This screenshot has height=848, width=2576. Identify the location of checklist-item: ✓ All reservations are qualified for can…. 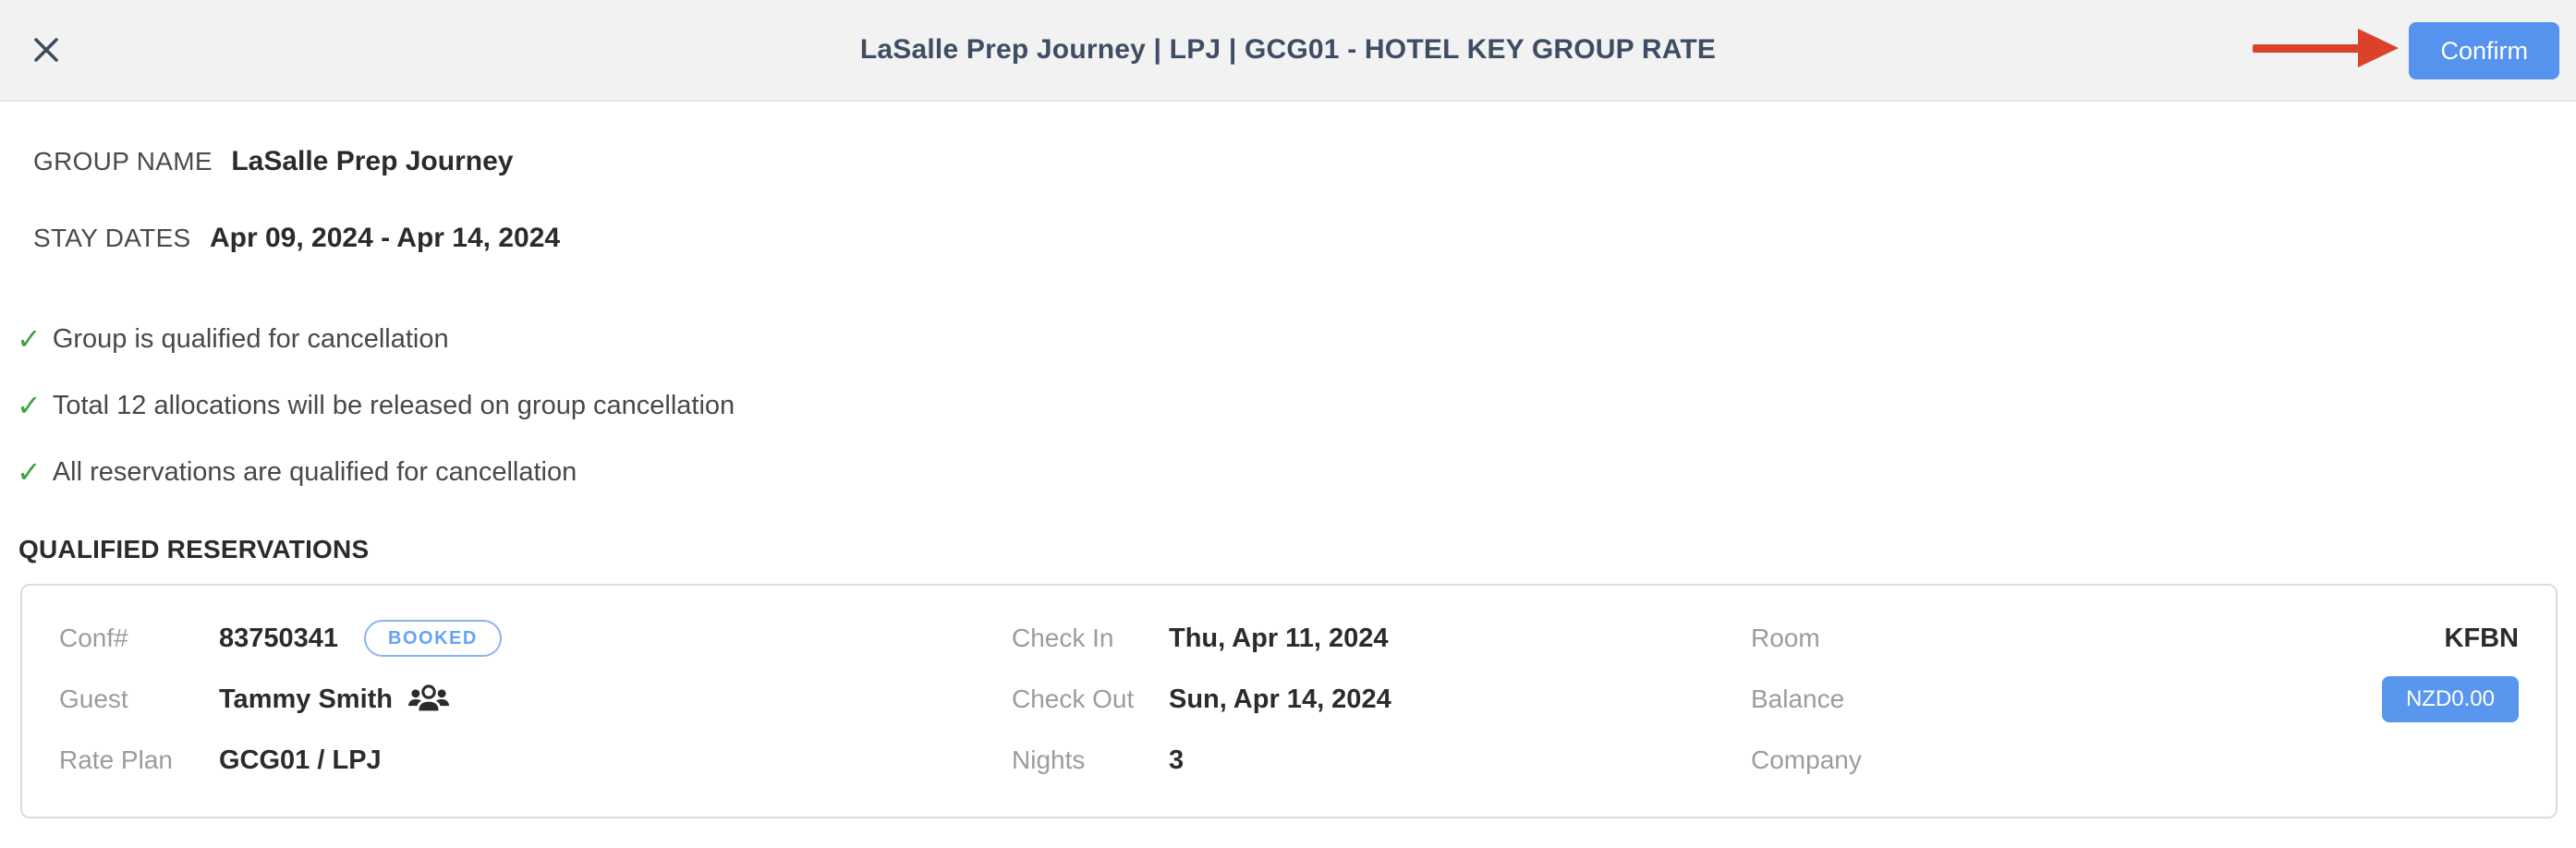
(1296, 472).